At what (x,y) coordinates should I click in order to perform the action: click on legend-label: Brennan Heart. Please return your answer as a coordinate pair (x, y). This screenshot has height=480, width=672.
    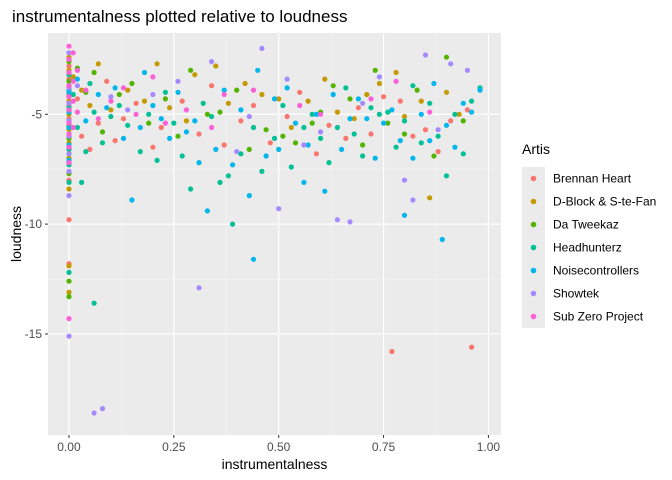
    Looking at the image, I should click on (592, 179).